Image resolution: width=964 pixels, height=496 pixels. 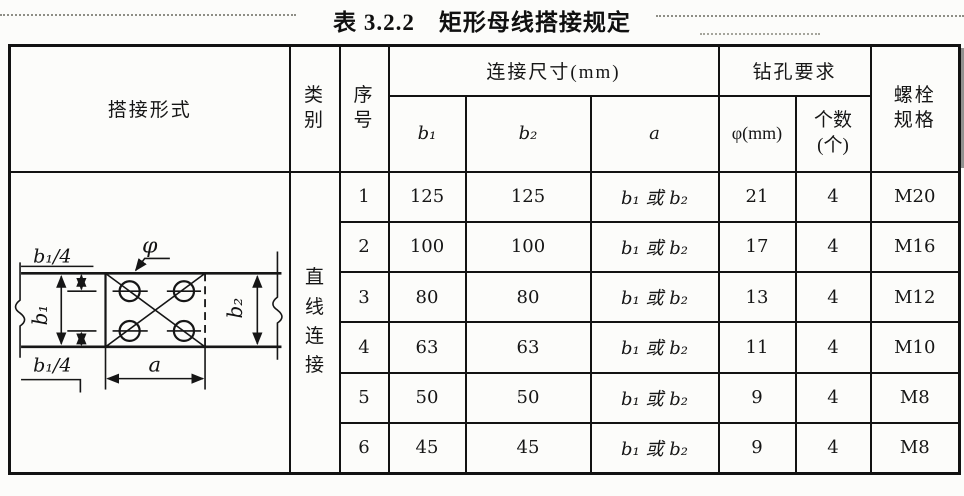 What do you see at coordinates (157, 310) in the screenshot?
I see `bolt-holes` at bounding box center [157, 310].